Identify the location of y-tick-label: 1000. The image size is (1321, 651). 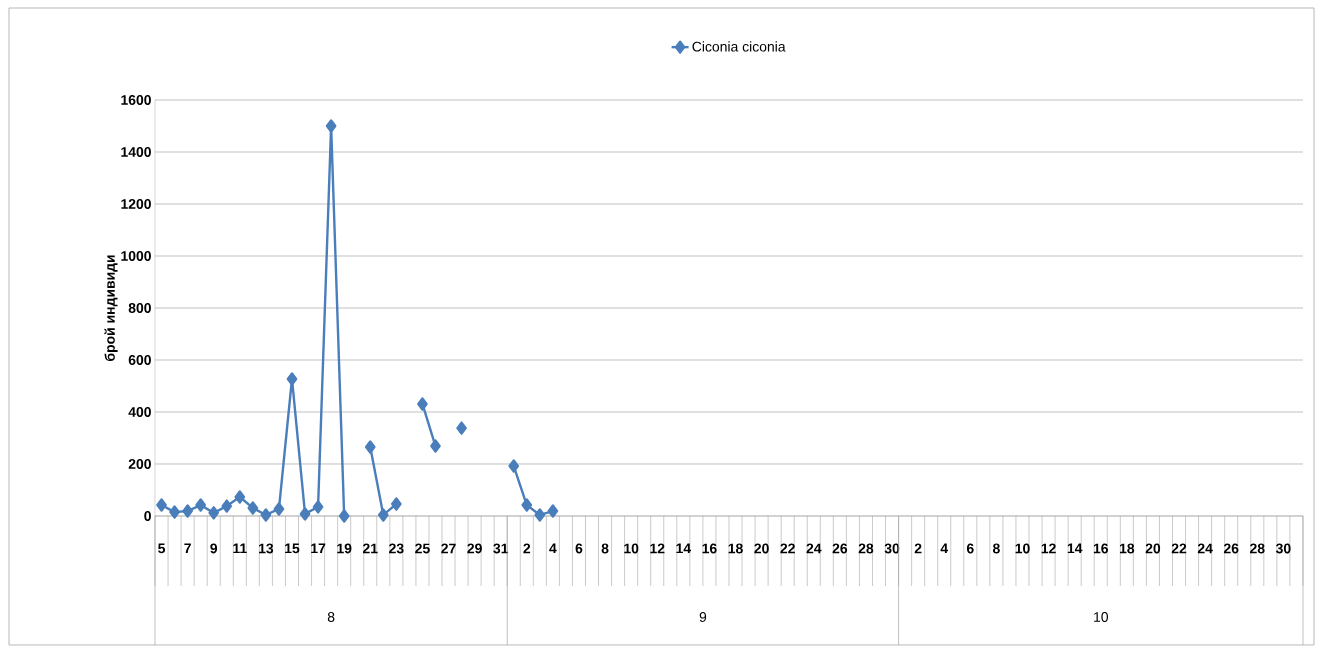
(136, 256).